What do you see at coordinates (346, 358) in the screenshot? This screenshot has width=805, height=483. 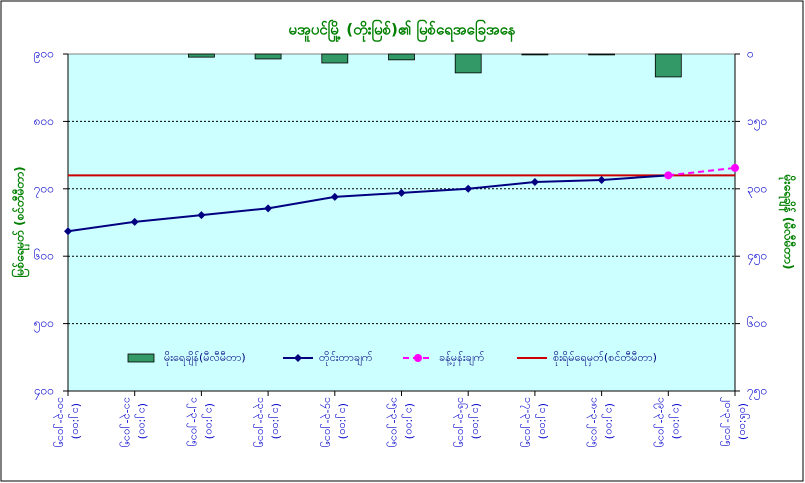 I see `legend-label: တိုင်းတာချက်` at bounding box center [346, 358].